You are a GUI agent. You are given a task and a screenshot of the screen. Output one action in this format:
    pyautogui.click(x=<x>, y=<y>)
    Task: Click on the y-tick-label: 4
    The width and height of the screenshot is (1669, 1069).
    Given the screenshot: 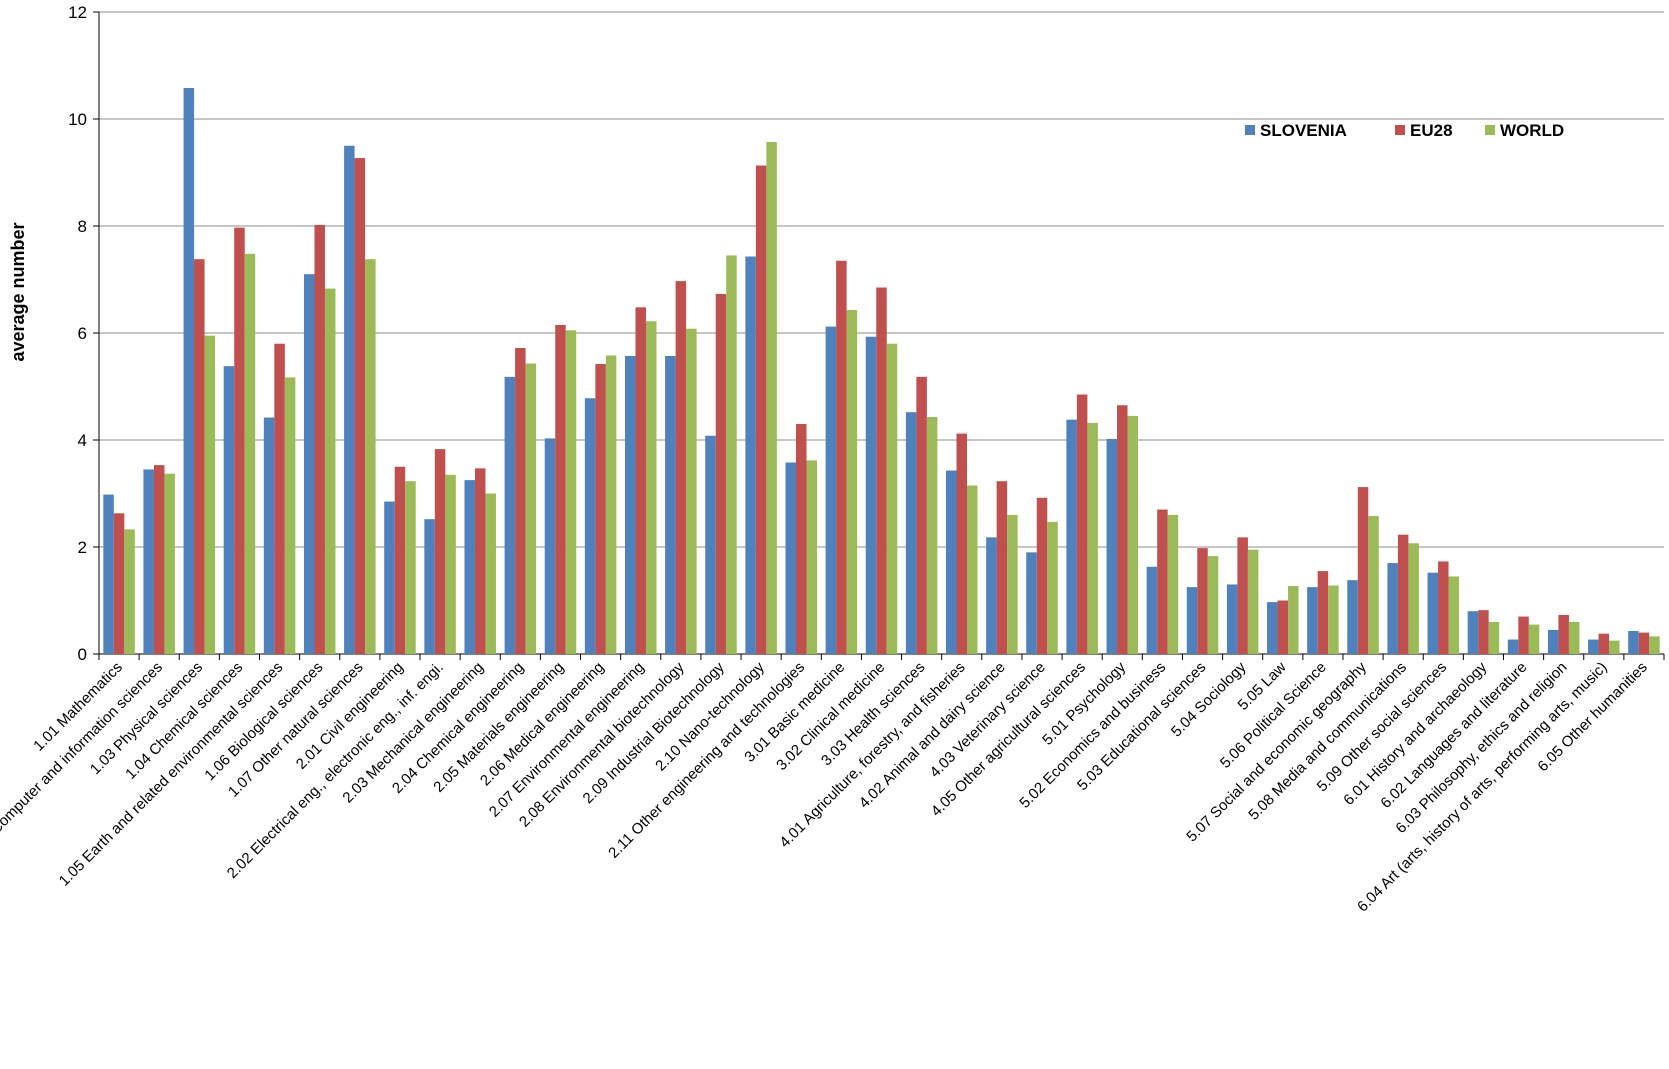 What is the action you would take?
    pyautogui.click(x=82, y=440)
    